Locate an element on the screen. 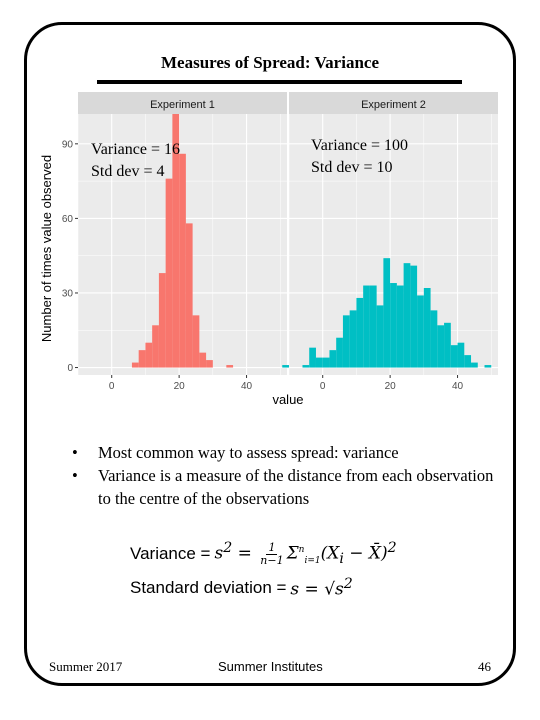 The width and height of the screenshot is (540, 720). footer-date: Summer 2017 is located at coordinates (86, 666).